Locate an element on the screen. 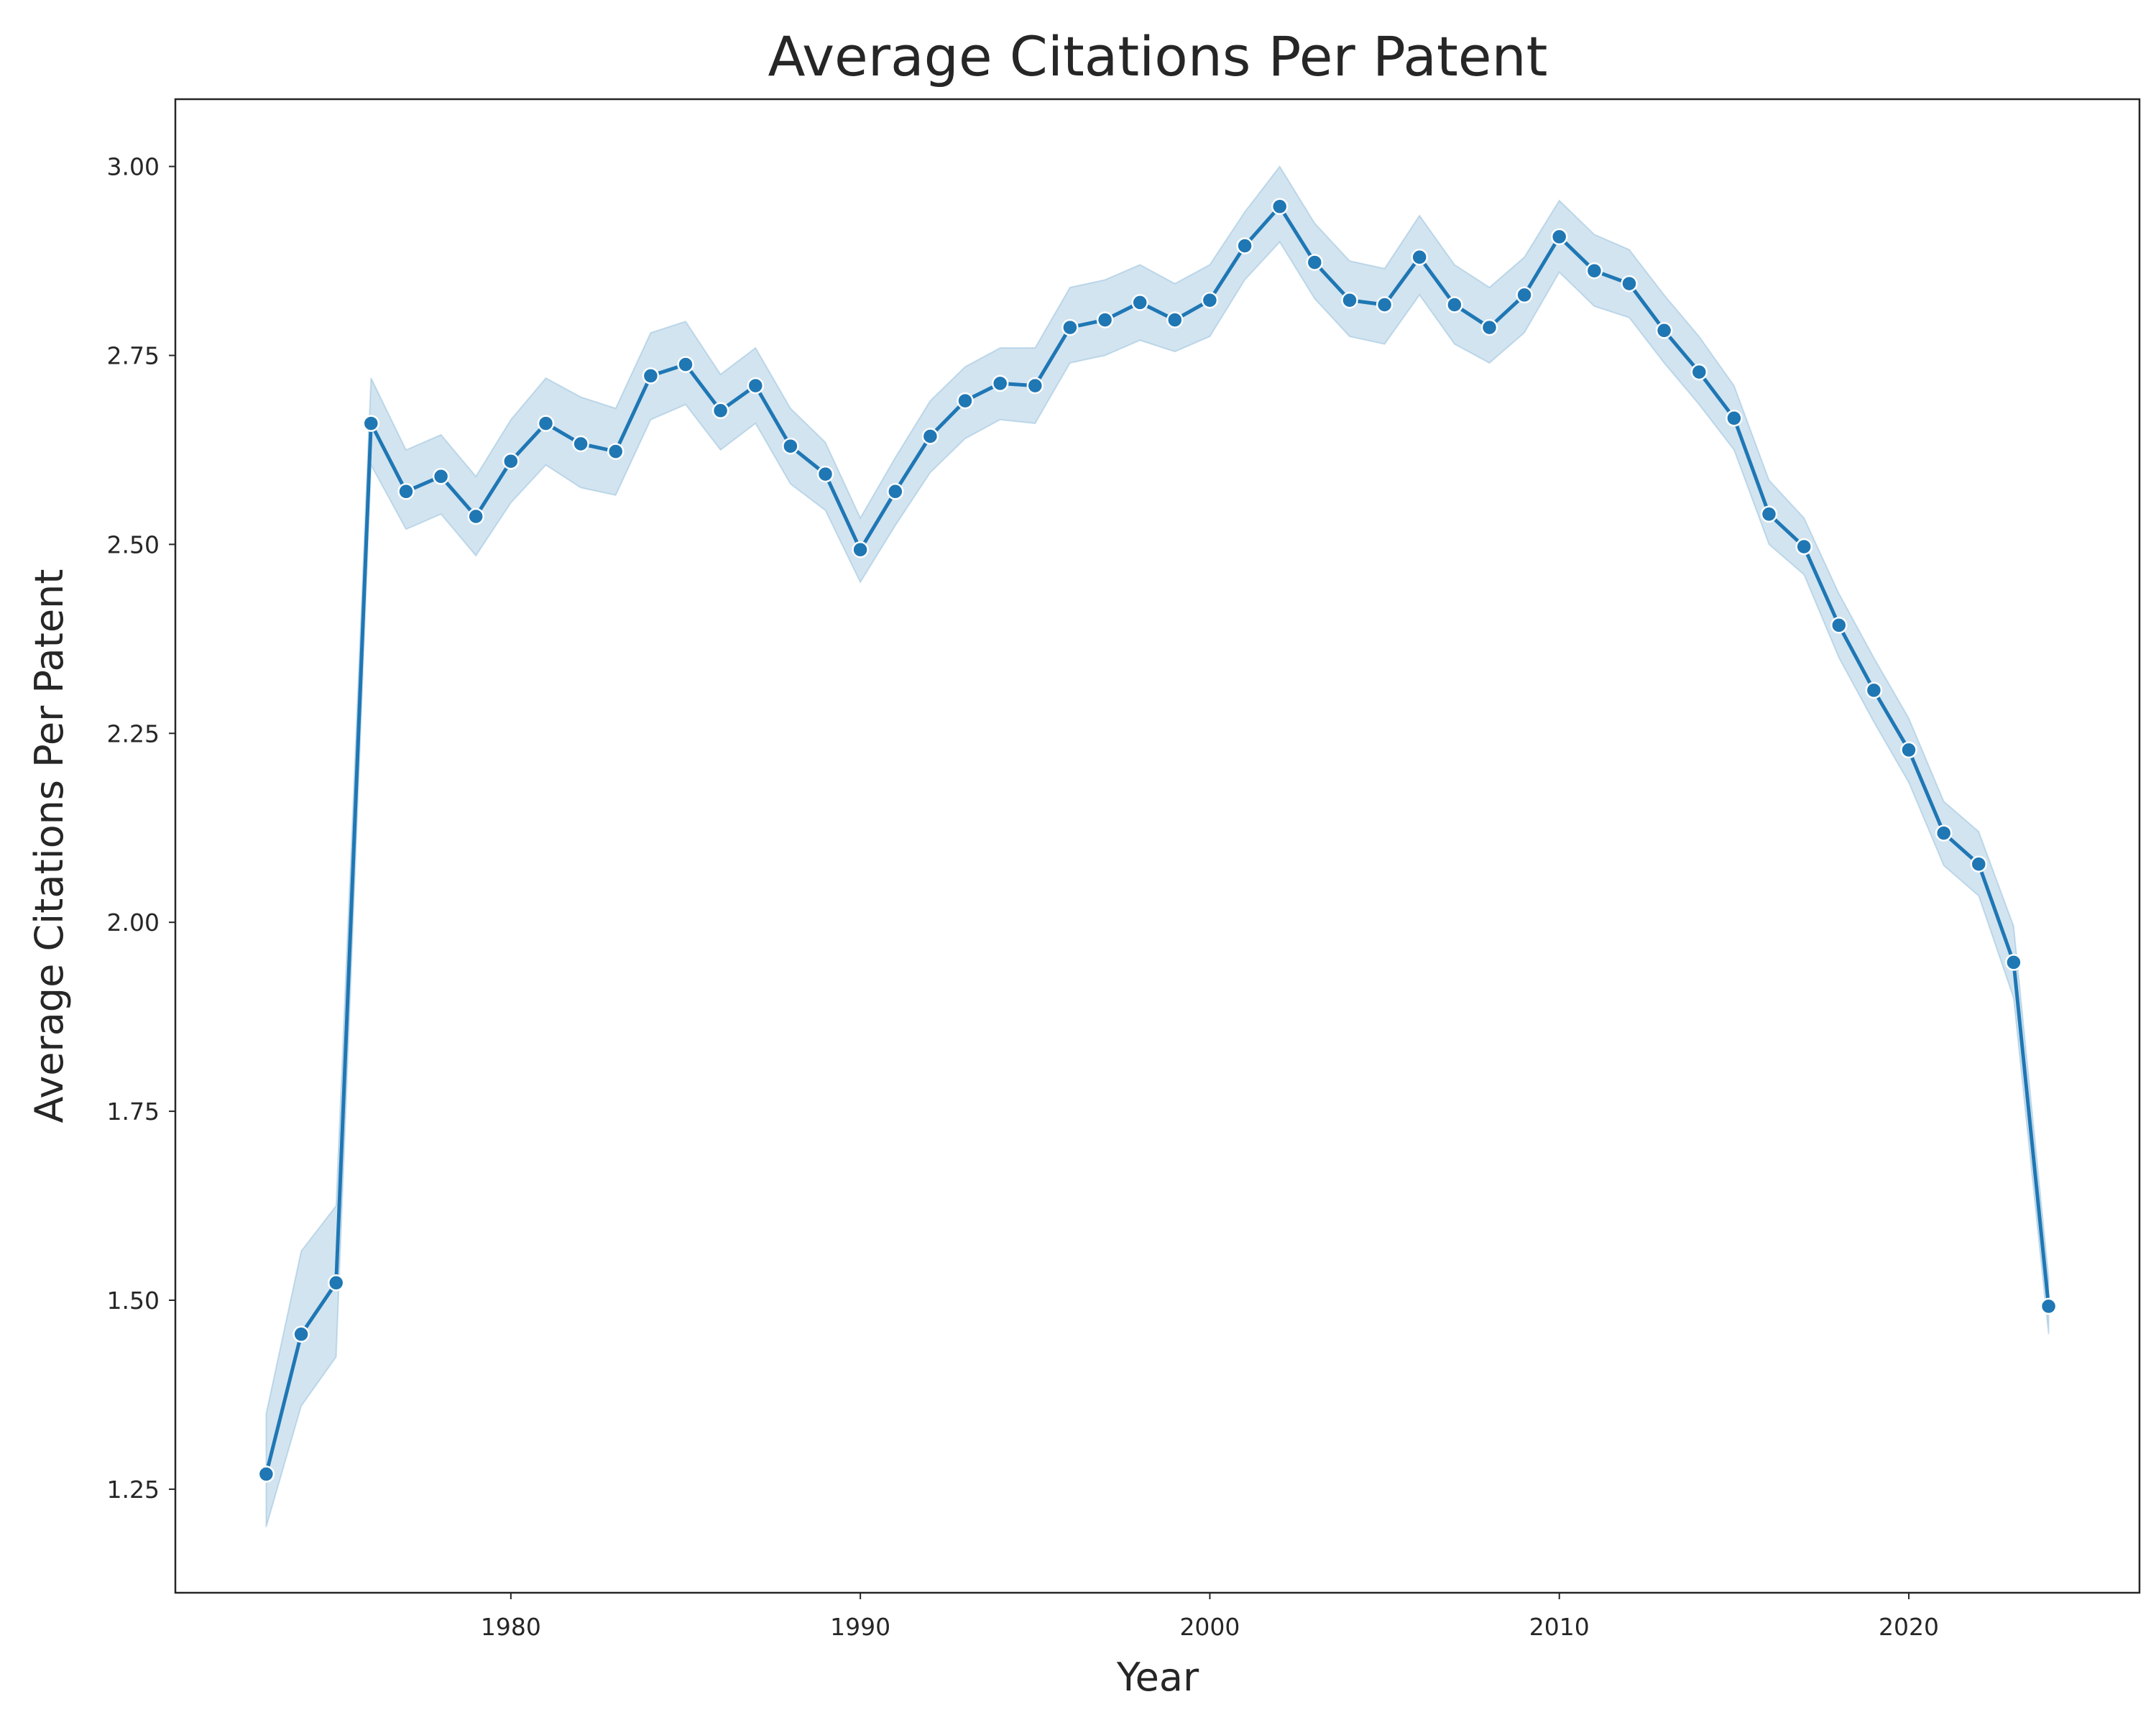 This screenshot has height=1725, width=2156. y-tick-label: 2.00 is located at coordinates (133, 922).